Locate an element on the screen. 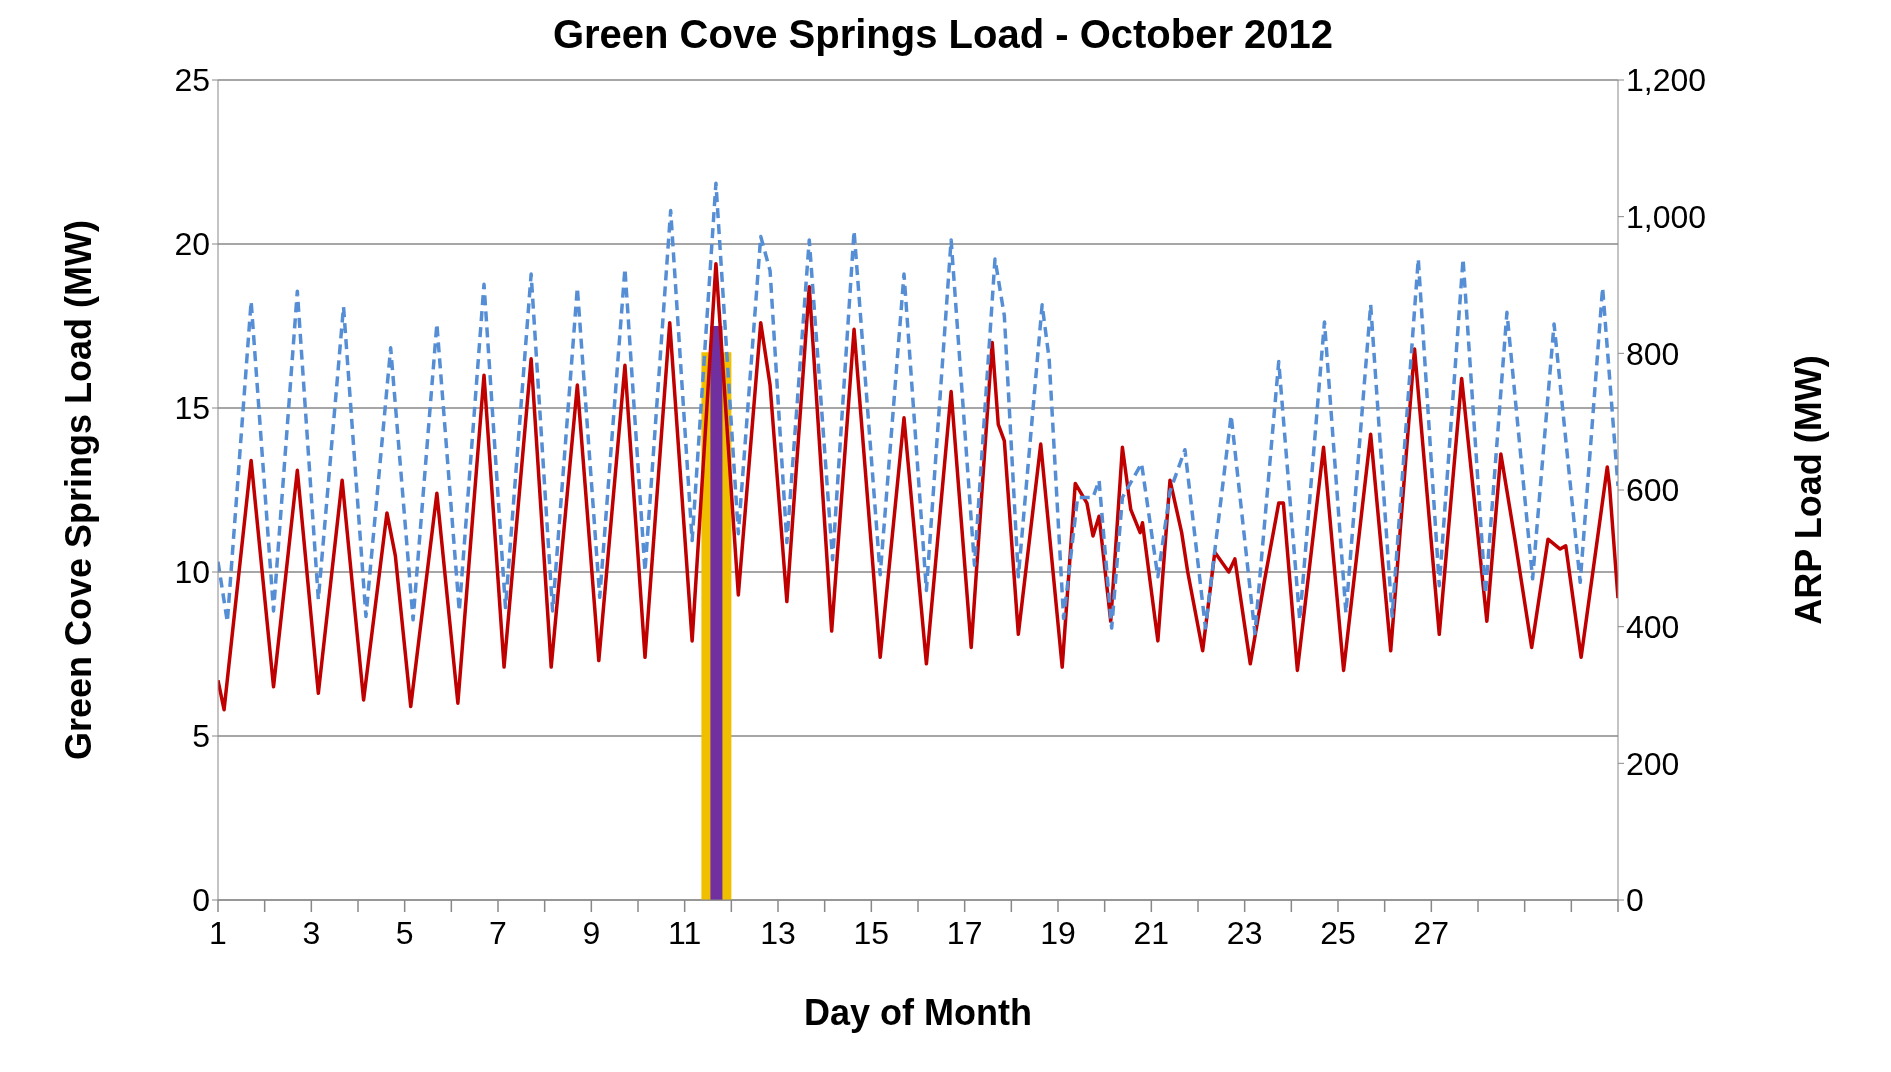 This screenshot has height=1072, width=1891. x-tick-label: 23 is located at coordinates (1244, 933).